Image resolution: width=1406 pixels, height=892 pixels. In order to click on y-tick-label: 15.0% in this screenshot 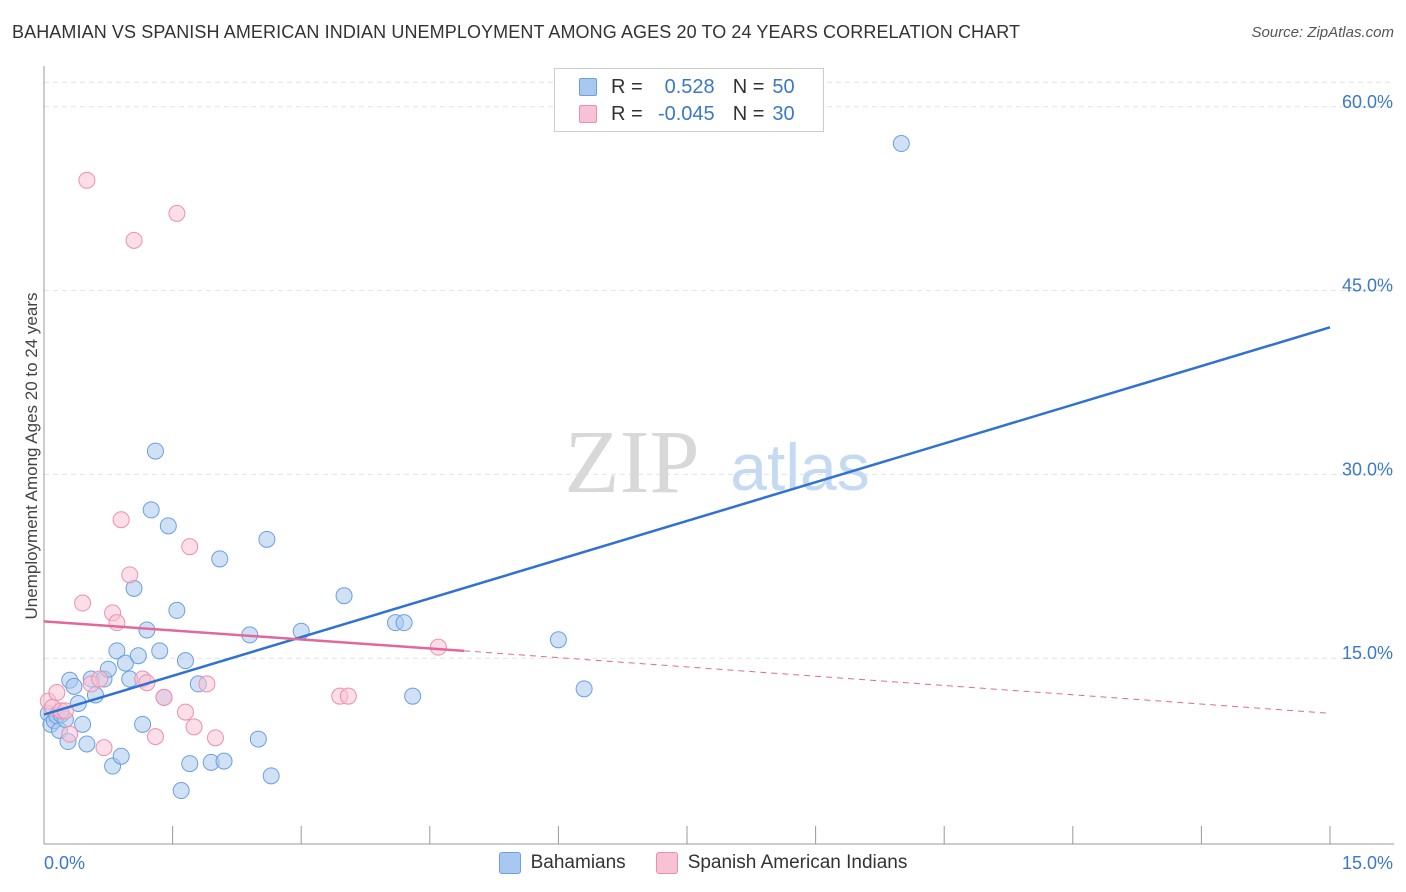, I will do `click(1367, 653)`.